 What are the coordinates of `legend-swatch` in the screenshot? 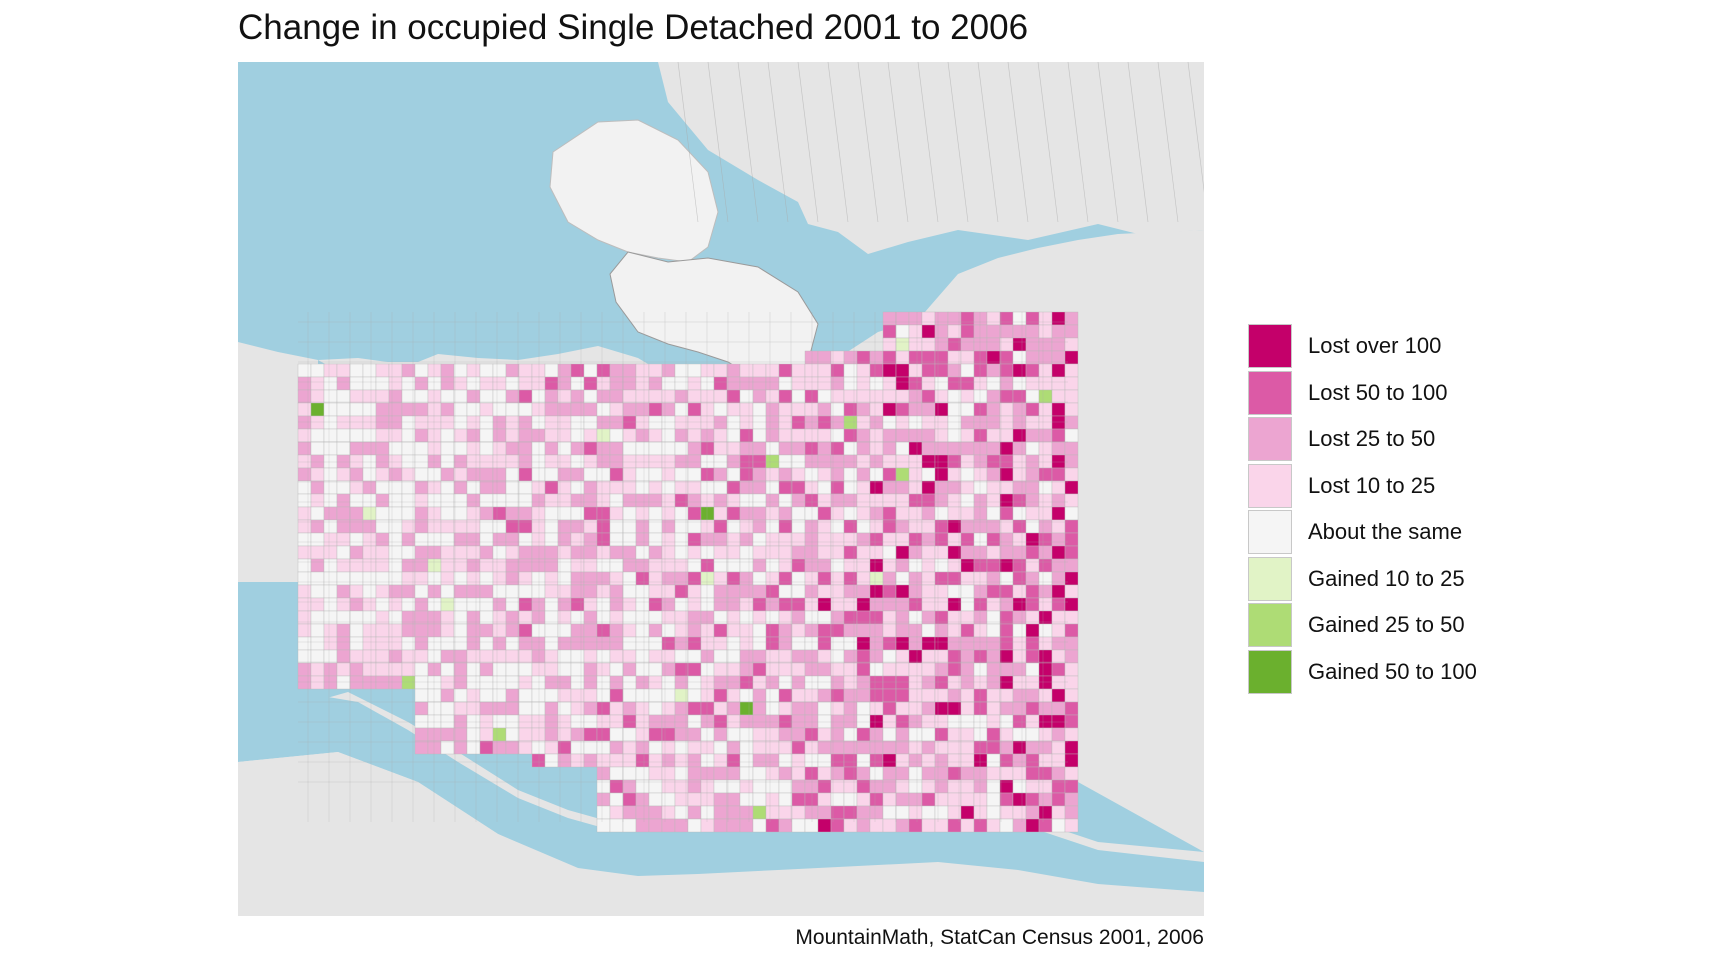 It's located at (1270, 578).